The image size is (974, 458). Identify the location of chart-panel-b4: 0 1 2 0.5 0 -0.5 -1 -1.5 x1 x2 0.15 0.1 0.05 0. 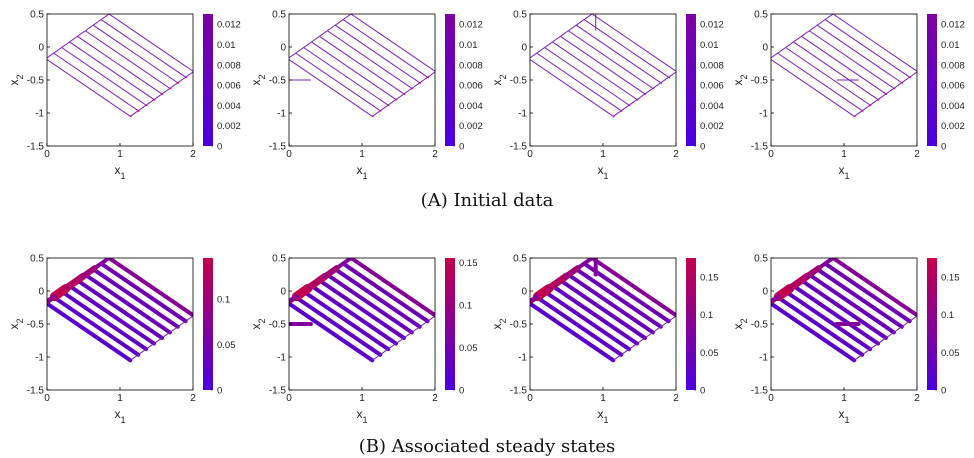
(845, 340).